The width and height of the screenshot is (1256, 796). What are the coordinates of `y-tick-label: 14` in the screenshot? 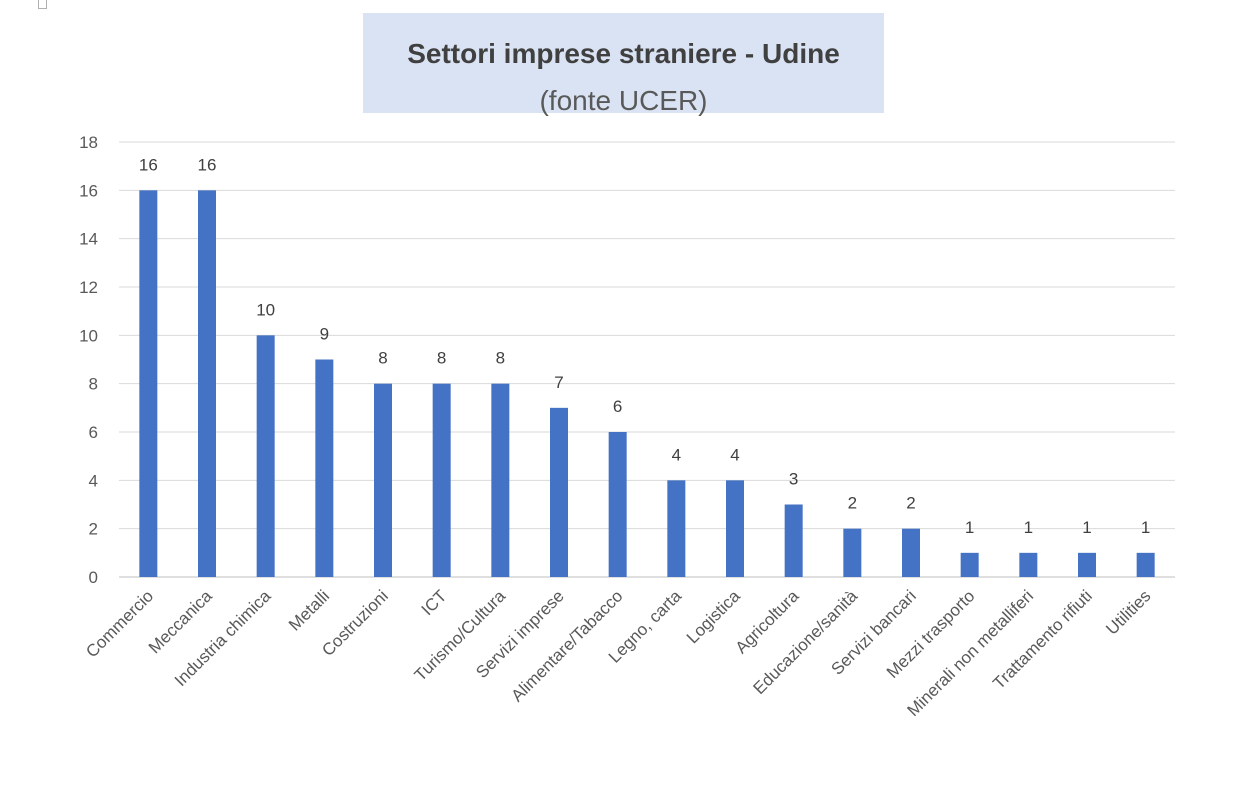 It's located at (88, 239).